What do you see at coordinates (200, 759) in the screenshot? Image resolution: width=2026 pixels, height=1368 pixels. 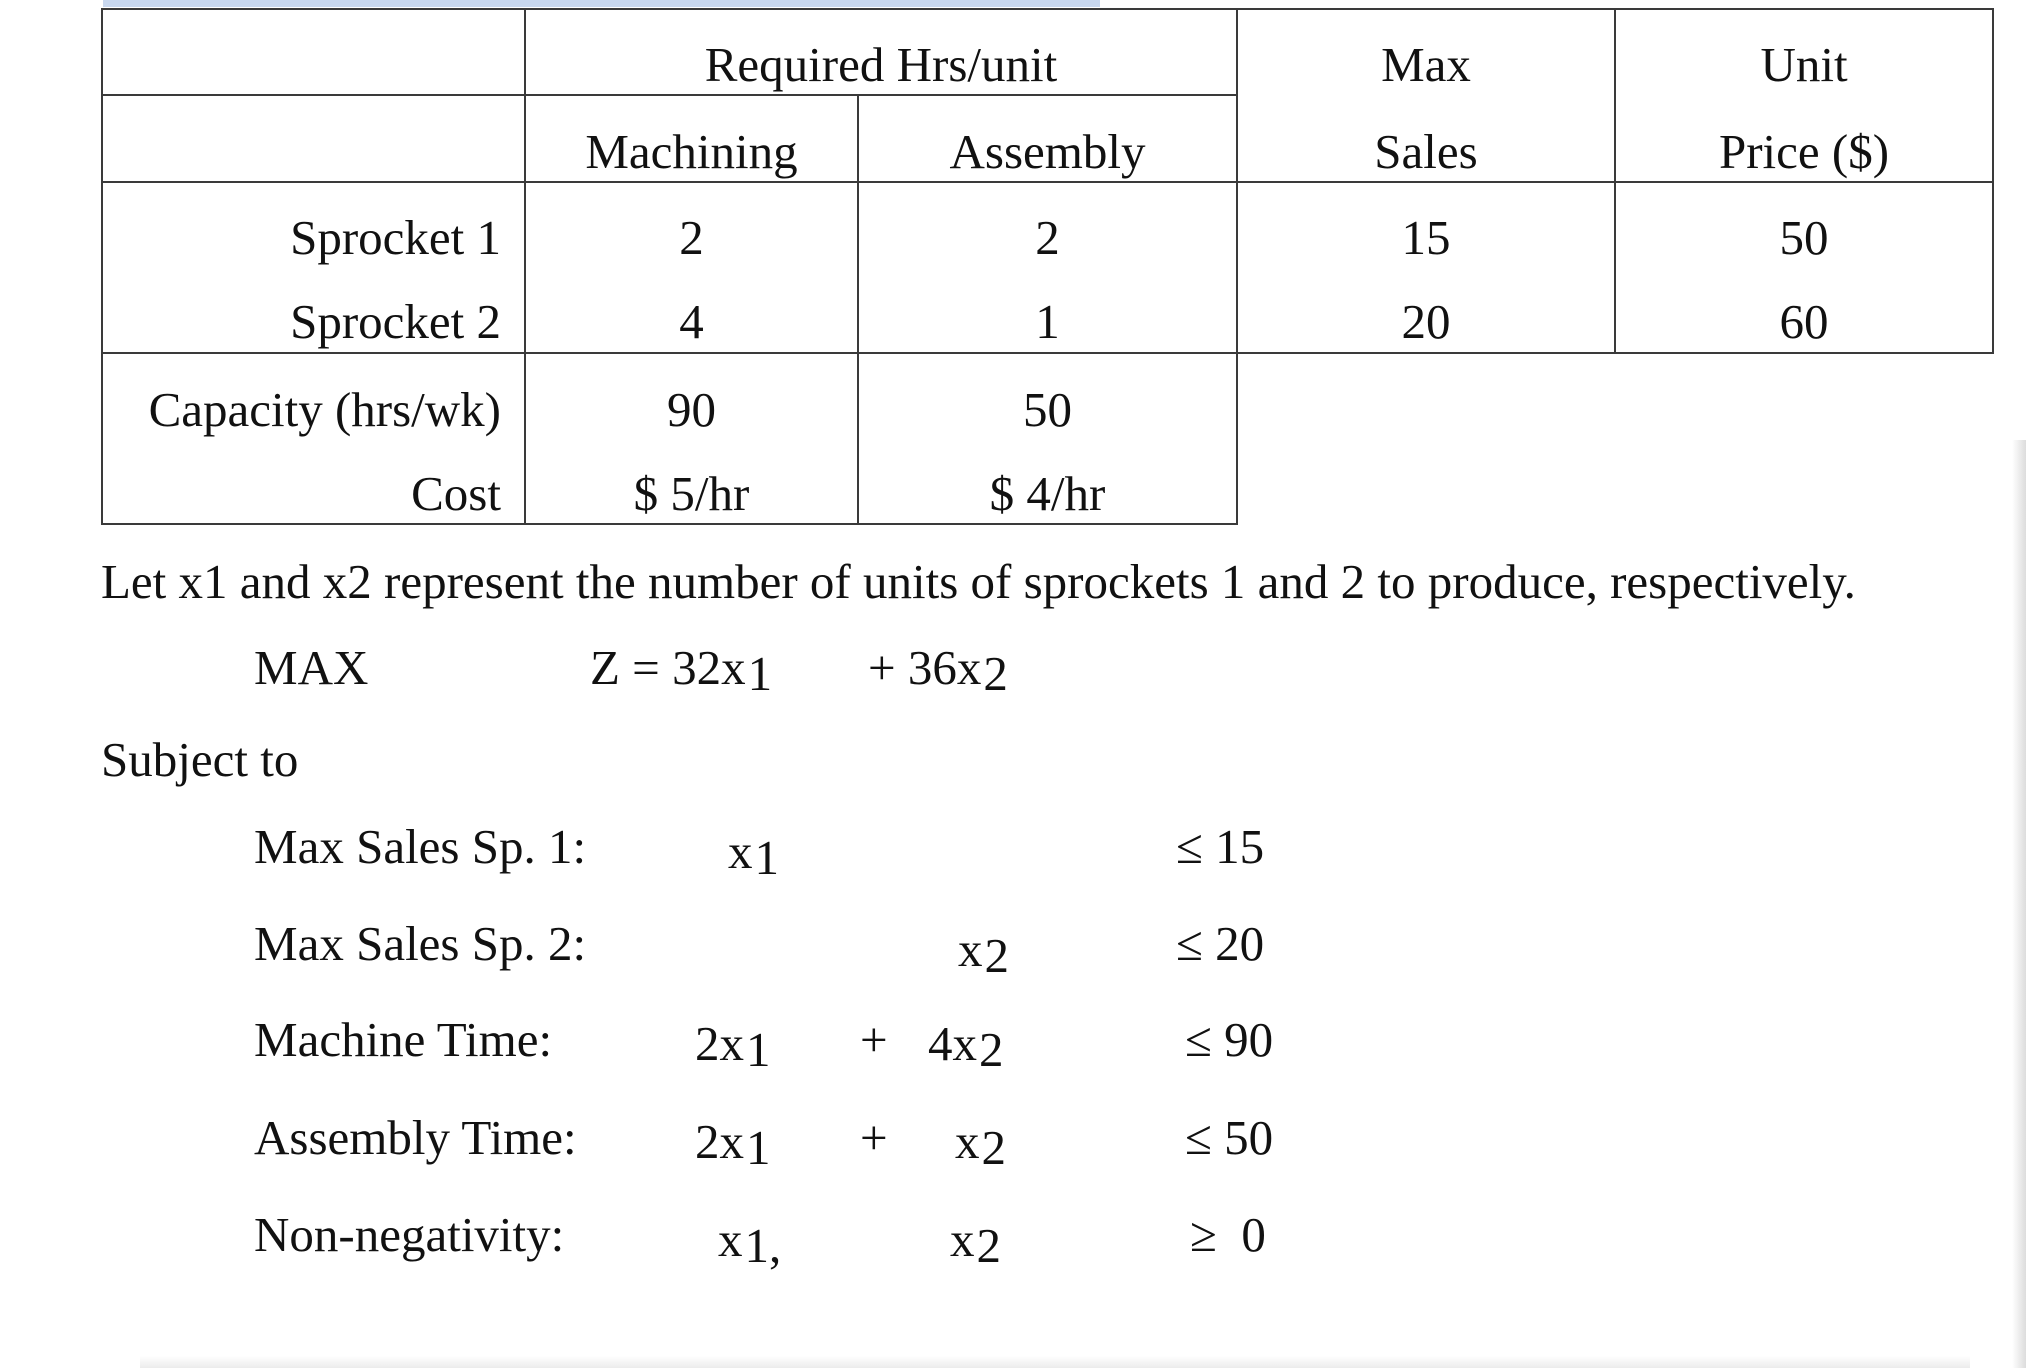 I see `subject-to-label: Subject to` at bounding box center [200, 759].